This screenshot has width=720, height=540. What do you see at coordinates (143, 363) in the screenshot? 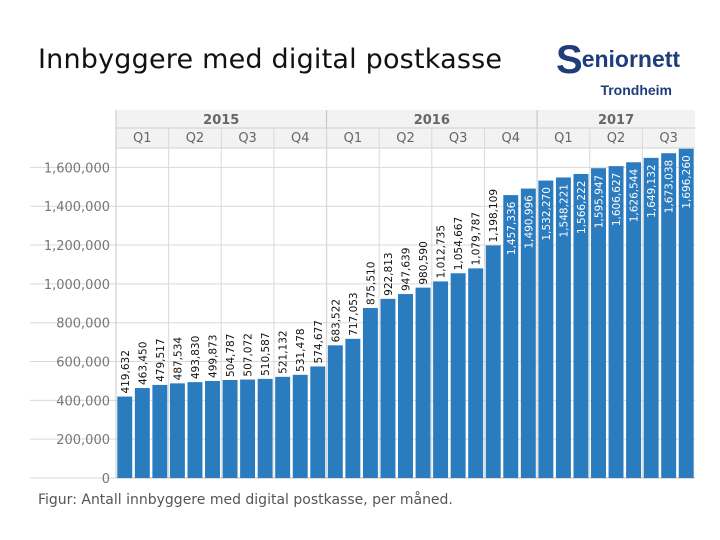
I see `bar-value-label: 463,450` at bounding box center [143, 363].